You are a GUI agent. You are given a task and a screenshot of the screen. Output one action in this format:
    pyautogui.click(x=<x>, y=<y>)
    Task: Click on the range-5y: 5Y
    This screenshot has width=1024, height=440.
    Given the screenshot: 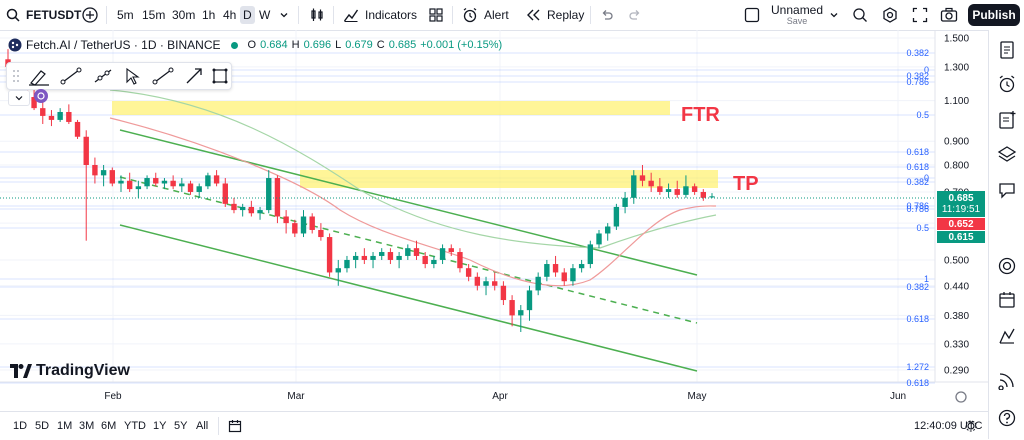 What is the action you would take?
    pyautogui.click(x=181, y=426)
    